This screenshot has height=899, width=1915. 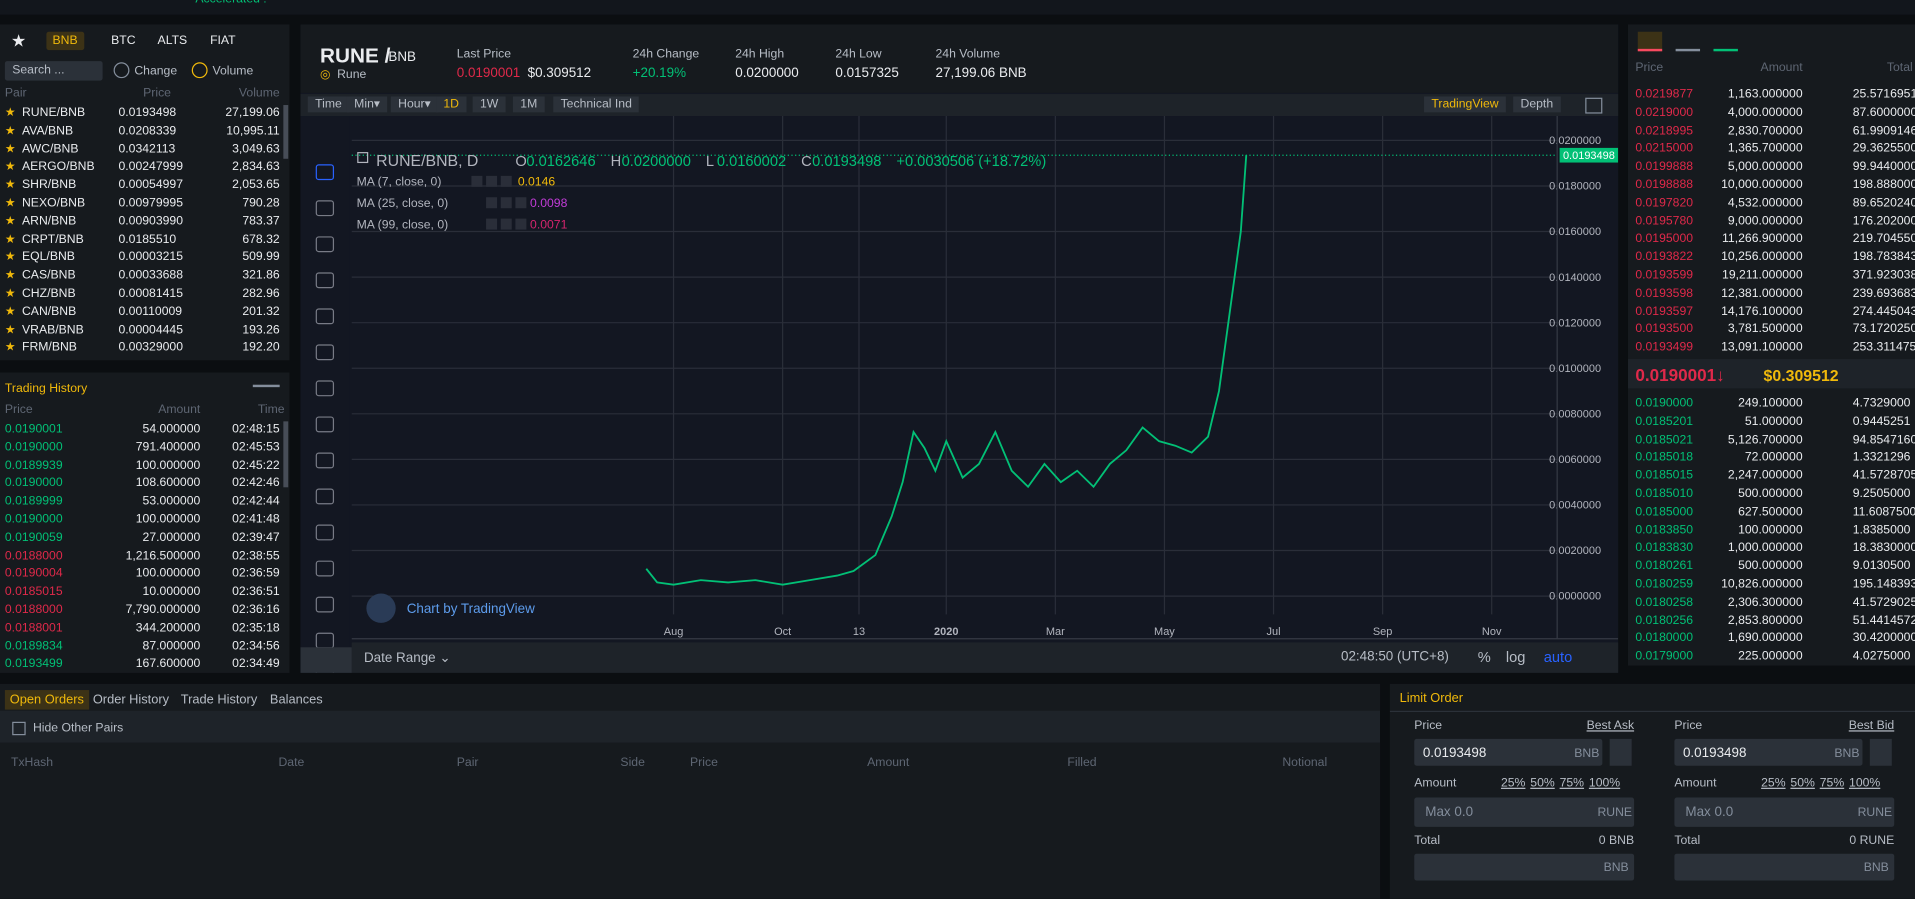 I want to click on book-total: 1.8385000, so click(x=1881, y=530).